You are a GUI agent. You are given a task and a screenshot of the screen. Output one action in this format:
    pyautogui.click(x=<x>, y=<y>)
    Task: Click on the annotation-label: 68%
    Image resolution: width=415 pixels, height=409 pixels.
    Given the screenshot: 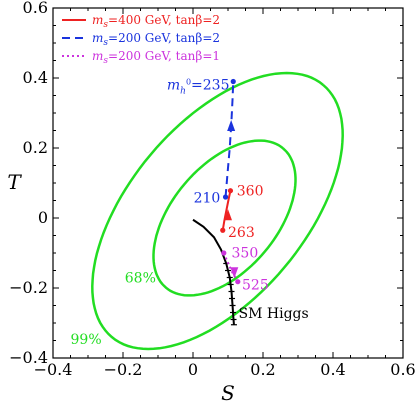 What is the action you would take?
    pyautogui.click(x=140, y=279)
    